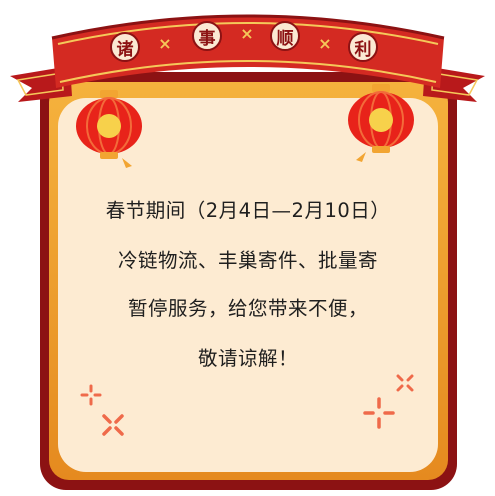  I want to click on banner-char-1: 诸, so click(125, 47).